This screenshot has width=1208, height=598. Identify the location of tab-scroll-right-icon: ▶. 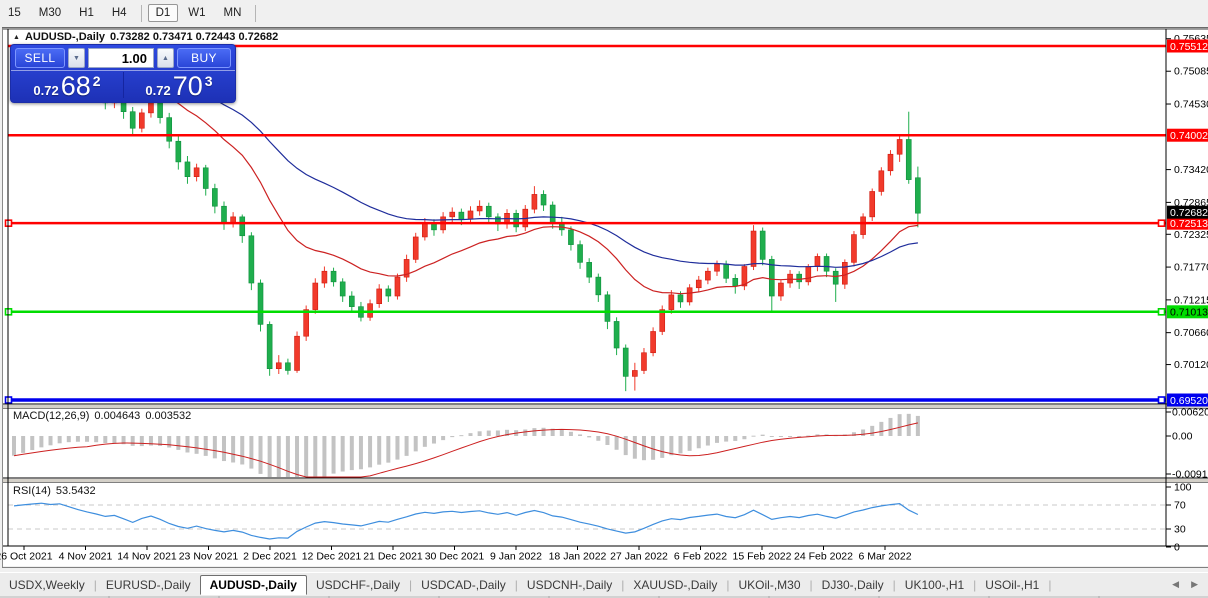
(1194, 584).